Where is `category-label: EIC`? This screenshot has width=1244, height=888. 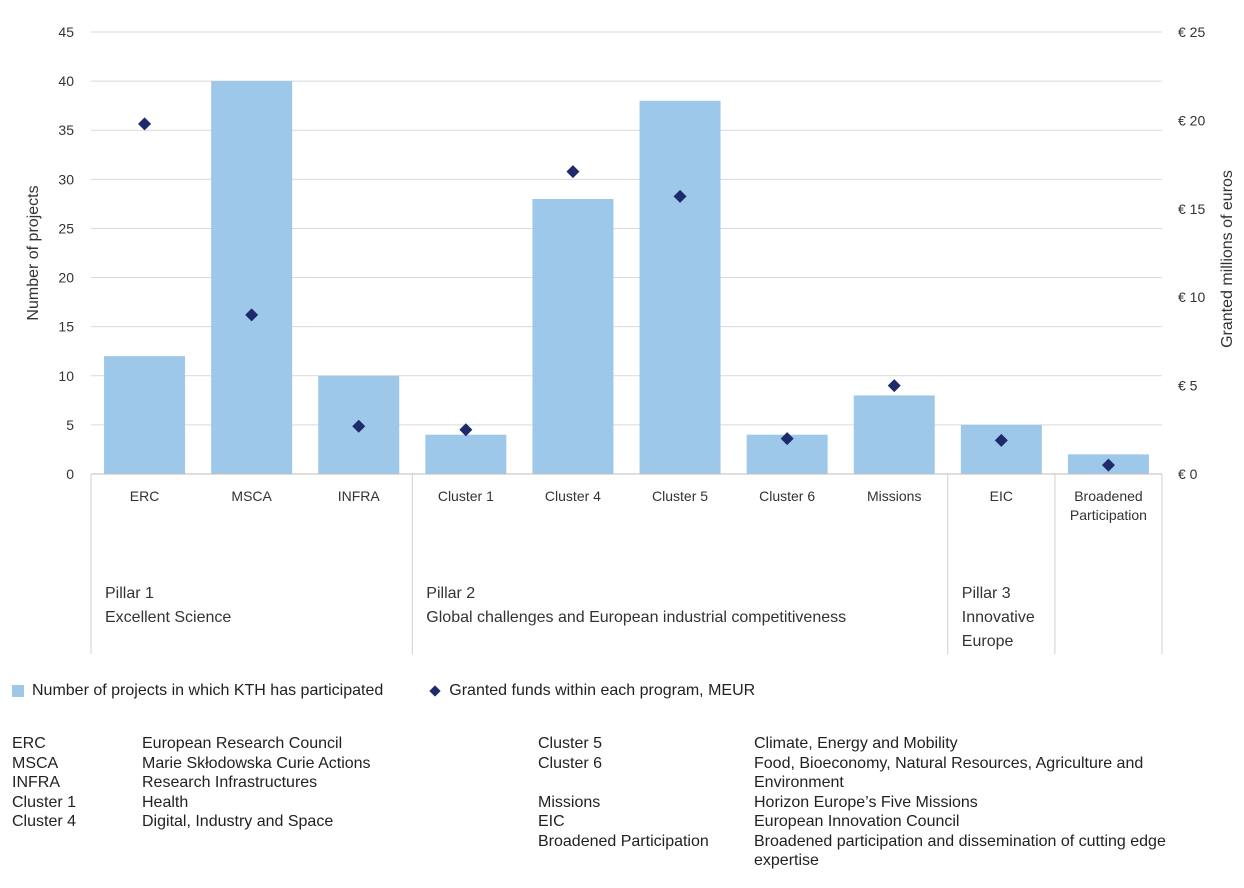
category-label: EIC is located at coordinates (1001, 496).